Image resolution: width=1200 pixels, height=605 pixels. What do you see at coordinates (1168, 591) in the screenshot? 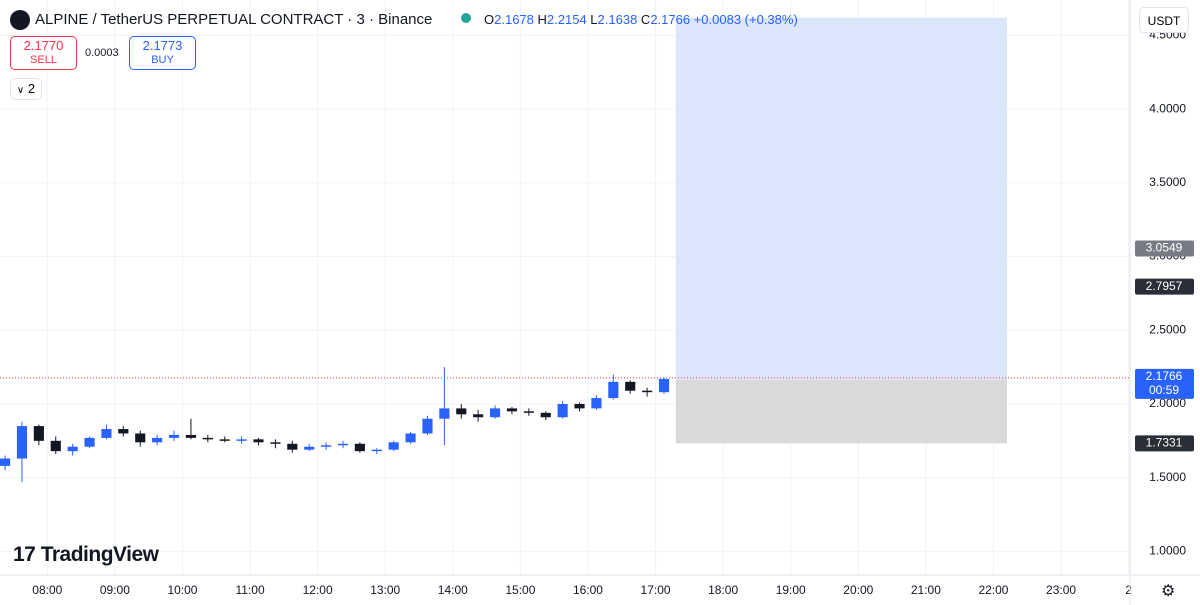
I see `settings-icon: ⚙` at bounding box center [1168, 591].